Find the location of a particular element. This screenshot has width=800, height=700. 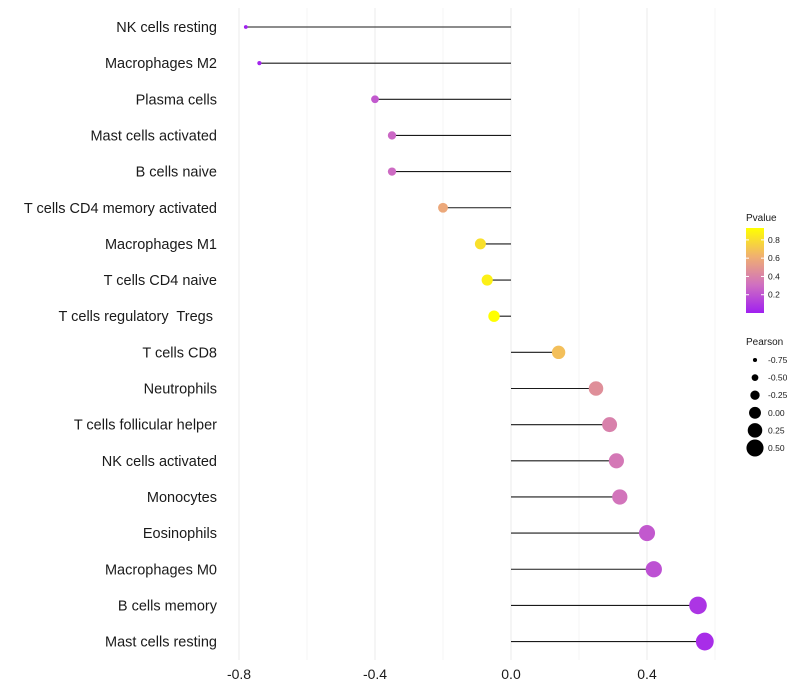

category-label: Macrophages M1 is located at coordinates (161, 245).